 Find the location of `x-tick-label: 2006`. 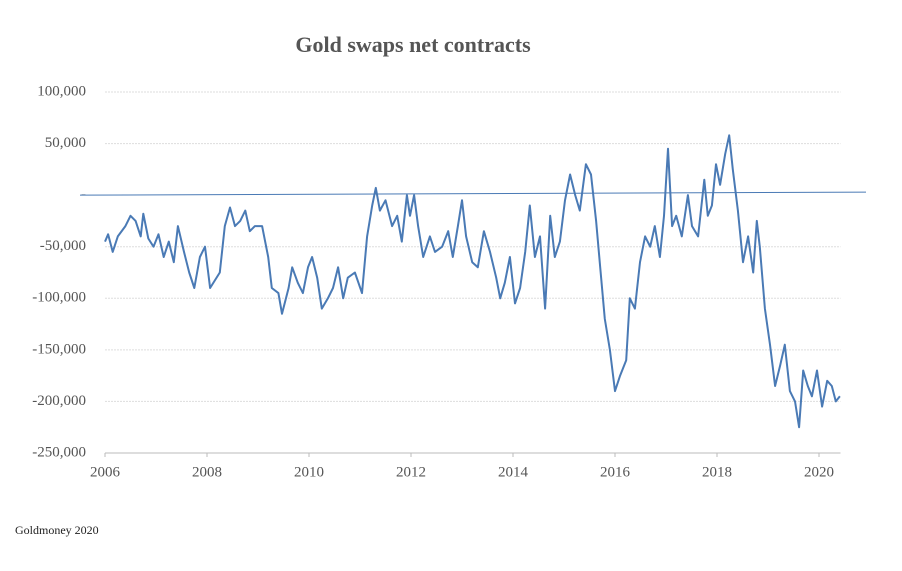

x-tick-label: 2006 is located at coordinates (105, 472).